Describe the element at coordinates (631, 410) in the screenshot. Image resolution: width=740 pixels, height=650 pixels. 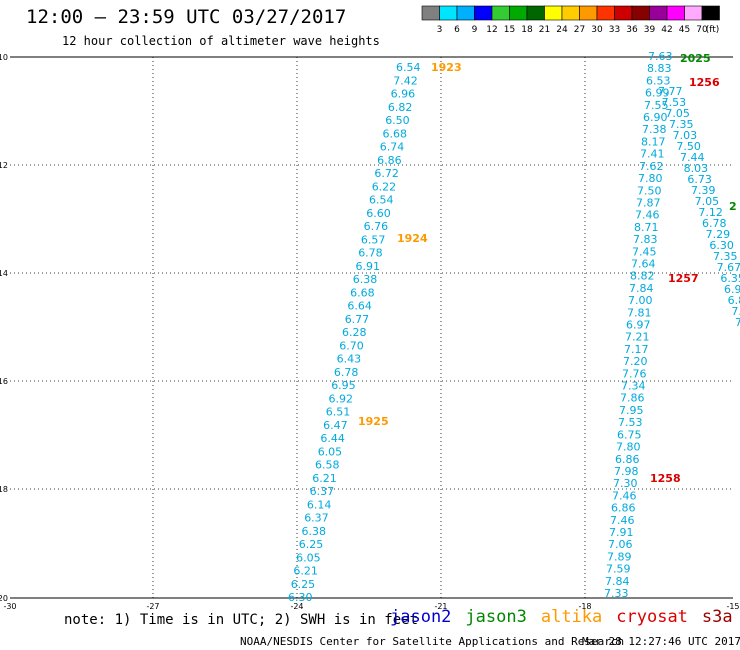
I see `wave-height-value: 7.95` at that location.